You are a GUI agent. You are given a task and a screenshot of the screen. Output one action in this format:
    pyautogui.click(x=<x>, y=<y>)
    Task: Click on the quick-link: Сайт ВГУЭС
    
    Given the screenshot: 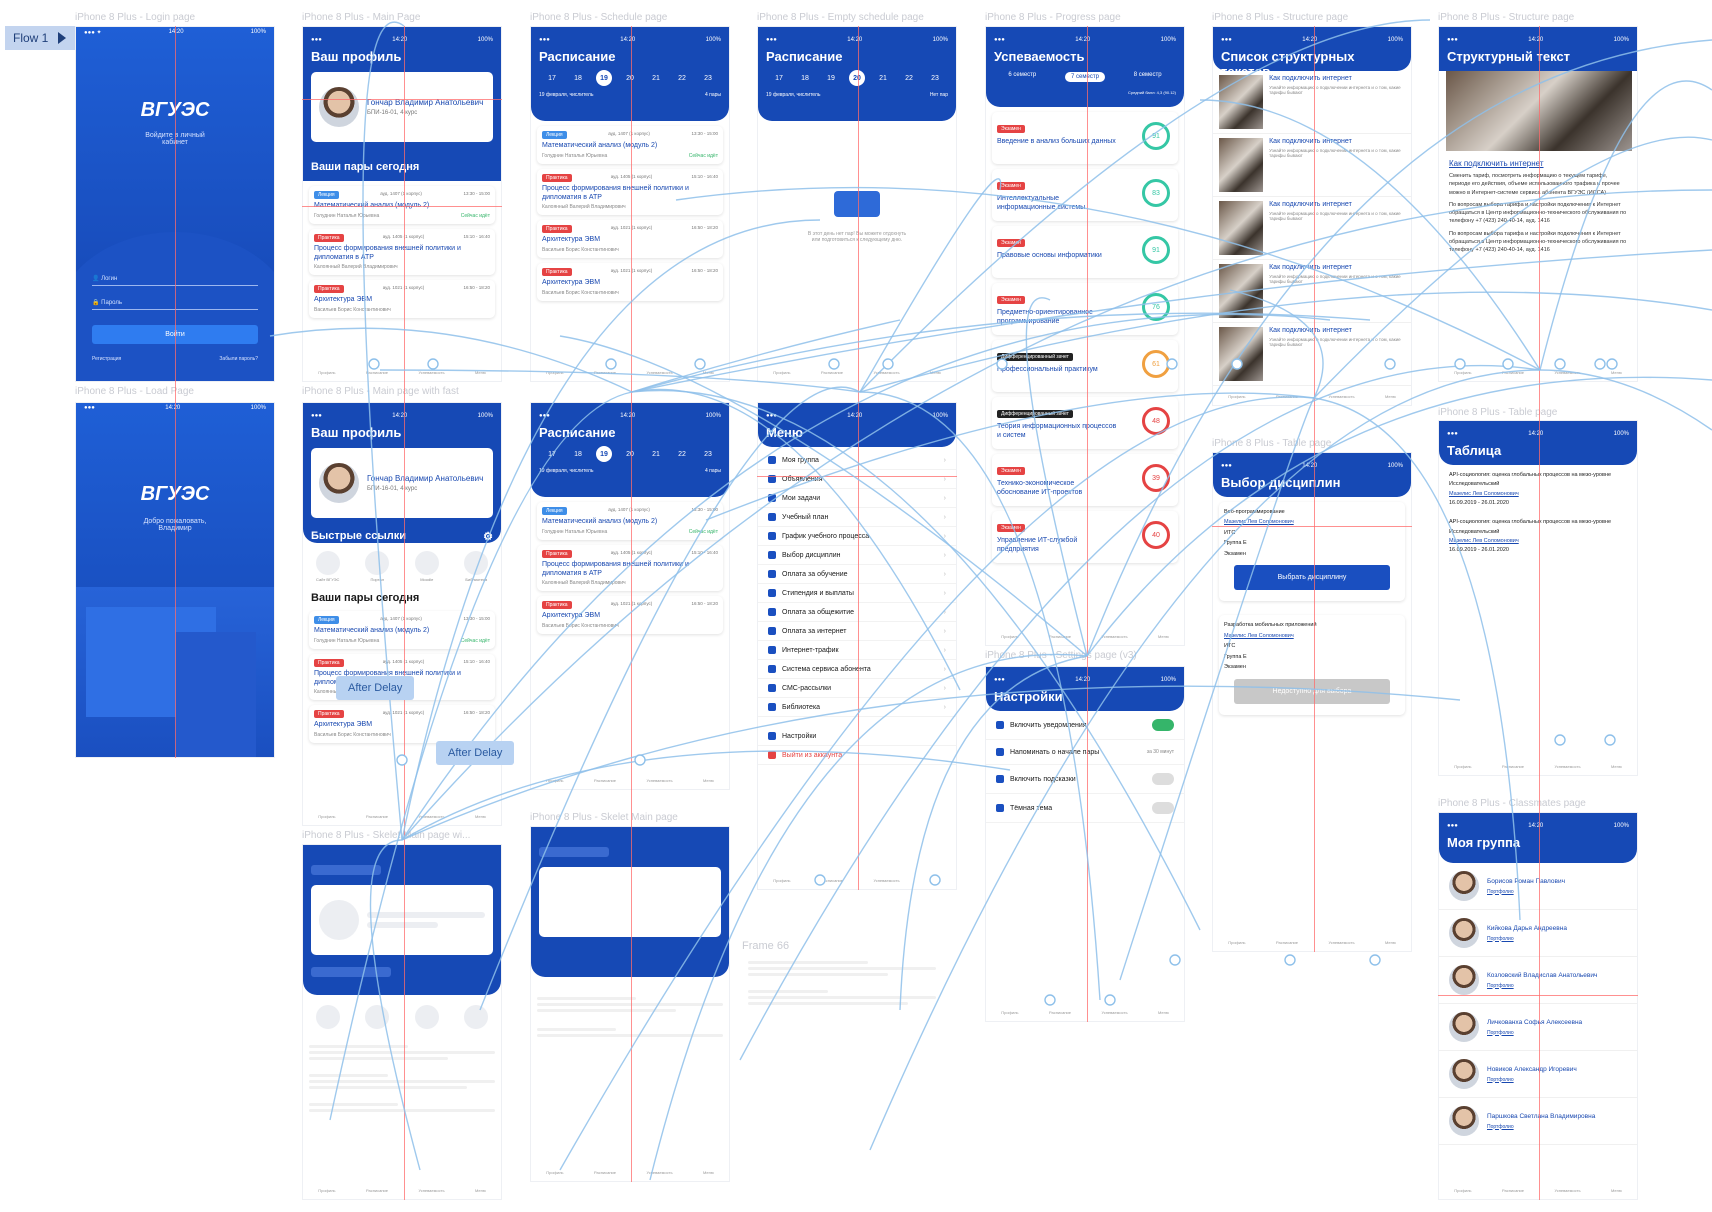 What is the action you would take?
    pyautogui.click(x=327, y=566)
    